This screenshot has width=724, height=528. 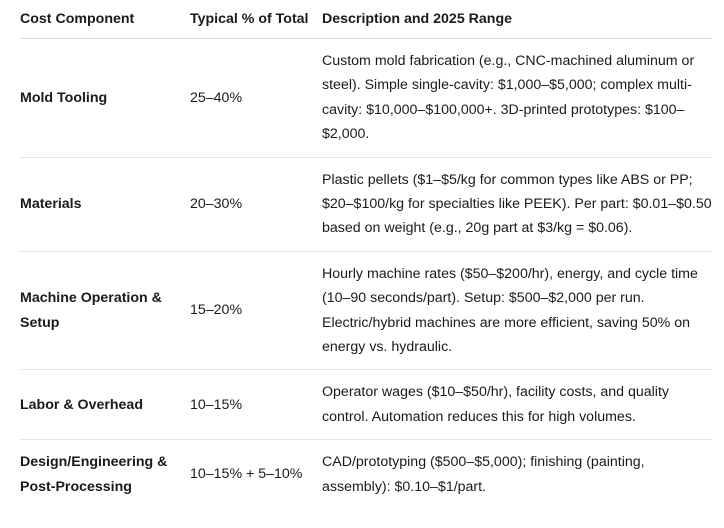 What do you see at coordinates (105, 19) in the screenshot?
I see `column-header: Cost Component` at bounding box center [105, 19].